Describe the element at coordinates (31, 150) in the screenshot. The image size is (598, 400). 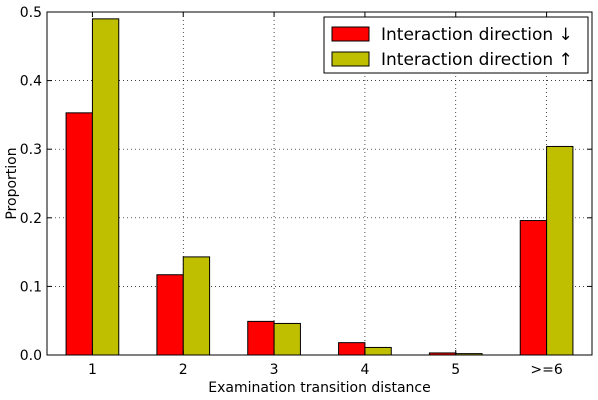
I see `y-tick-label: 0.3` at that location.